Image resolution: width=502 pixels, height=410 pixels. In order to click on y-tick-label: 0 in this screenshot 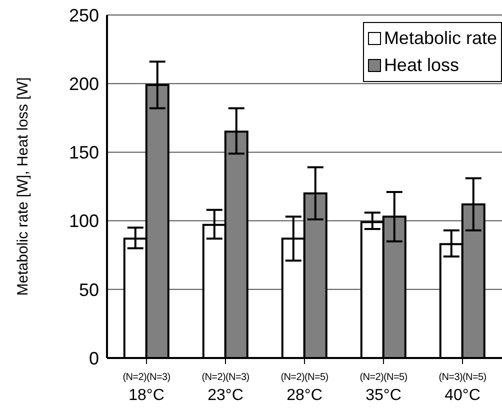, I will do `click(93, 358)`.